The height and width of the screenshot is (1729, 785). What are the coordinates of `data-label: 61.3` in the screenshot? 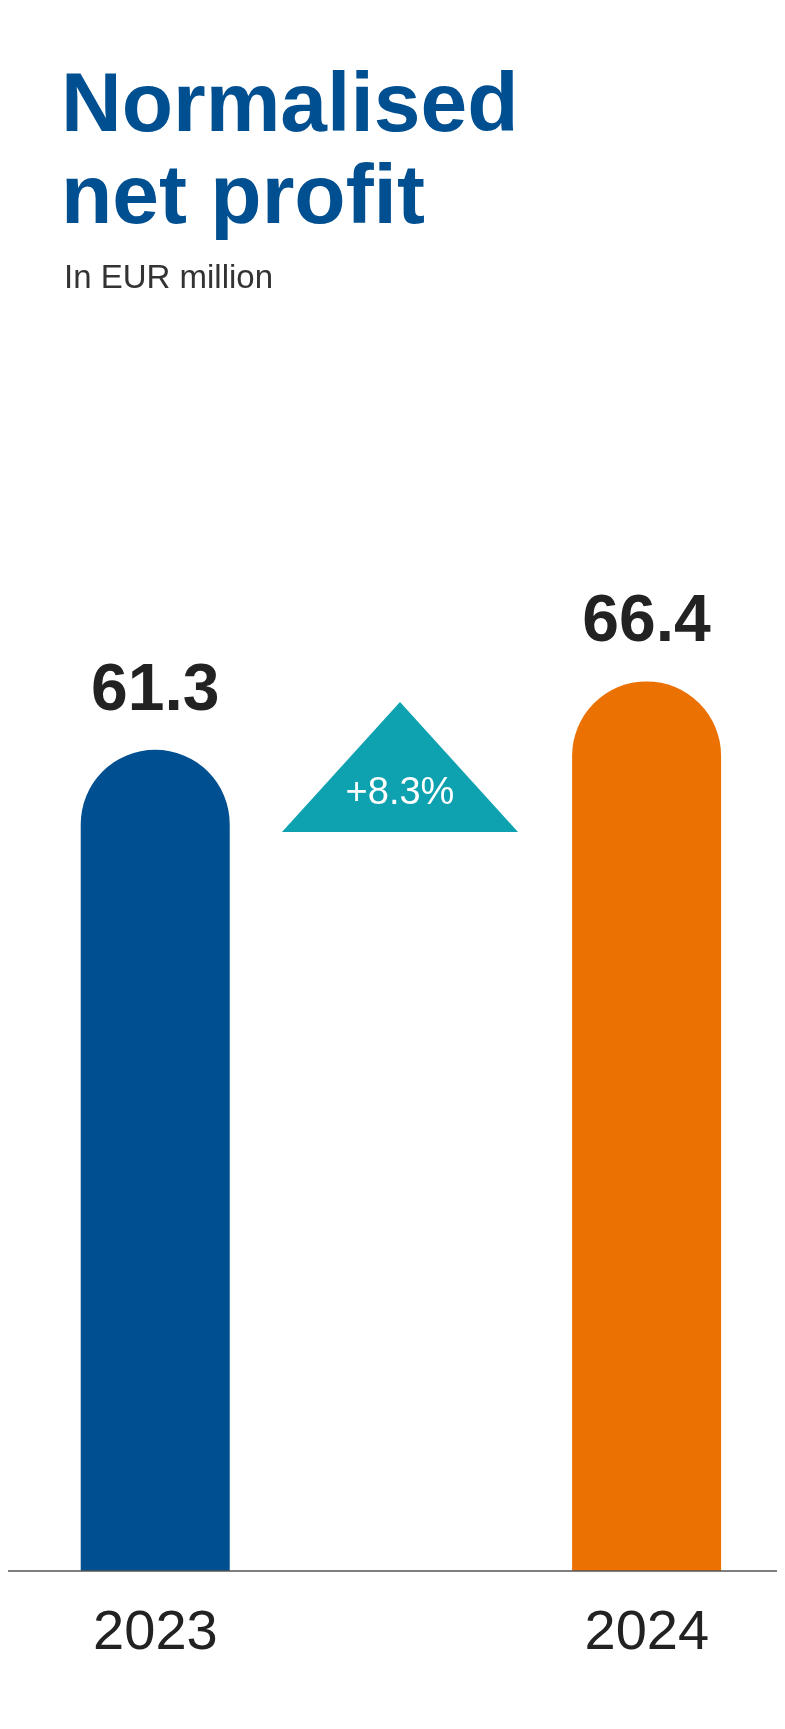 It's located at (155, 686).